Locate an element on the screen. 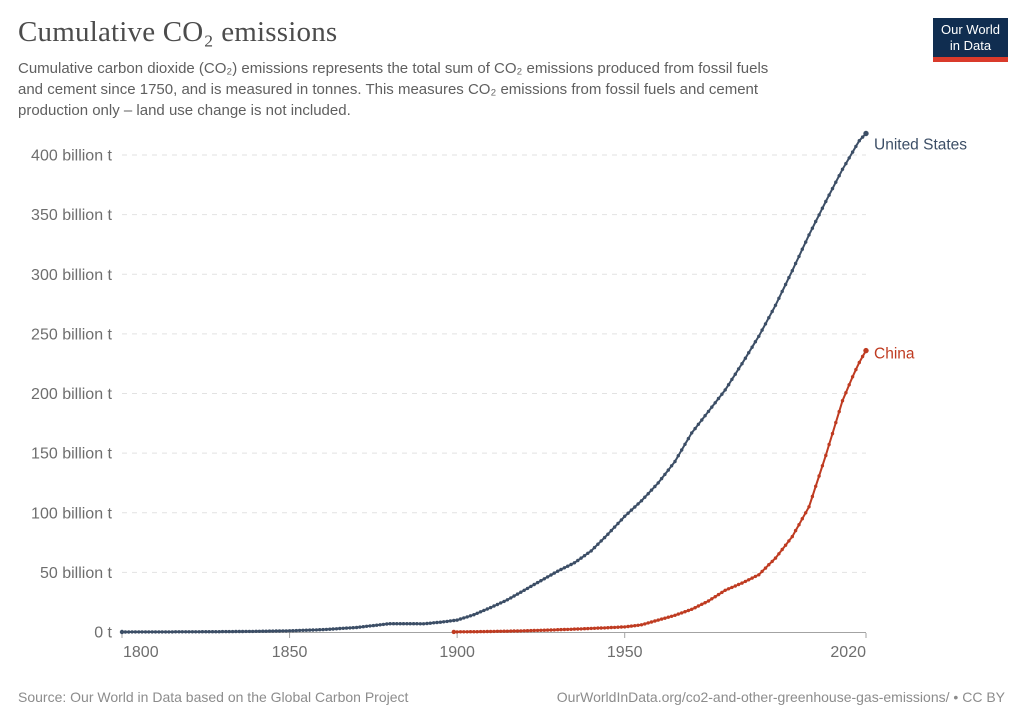  y-tick-label: 100 billion t is located at coordinates (72, 513).